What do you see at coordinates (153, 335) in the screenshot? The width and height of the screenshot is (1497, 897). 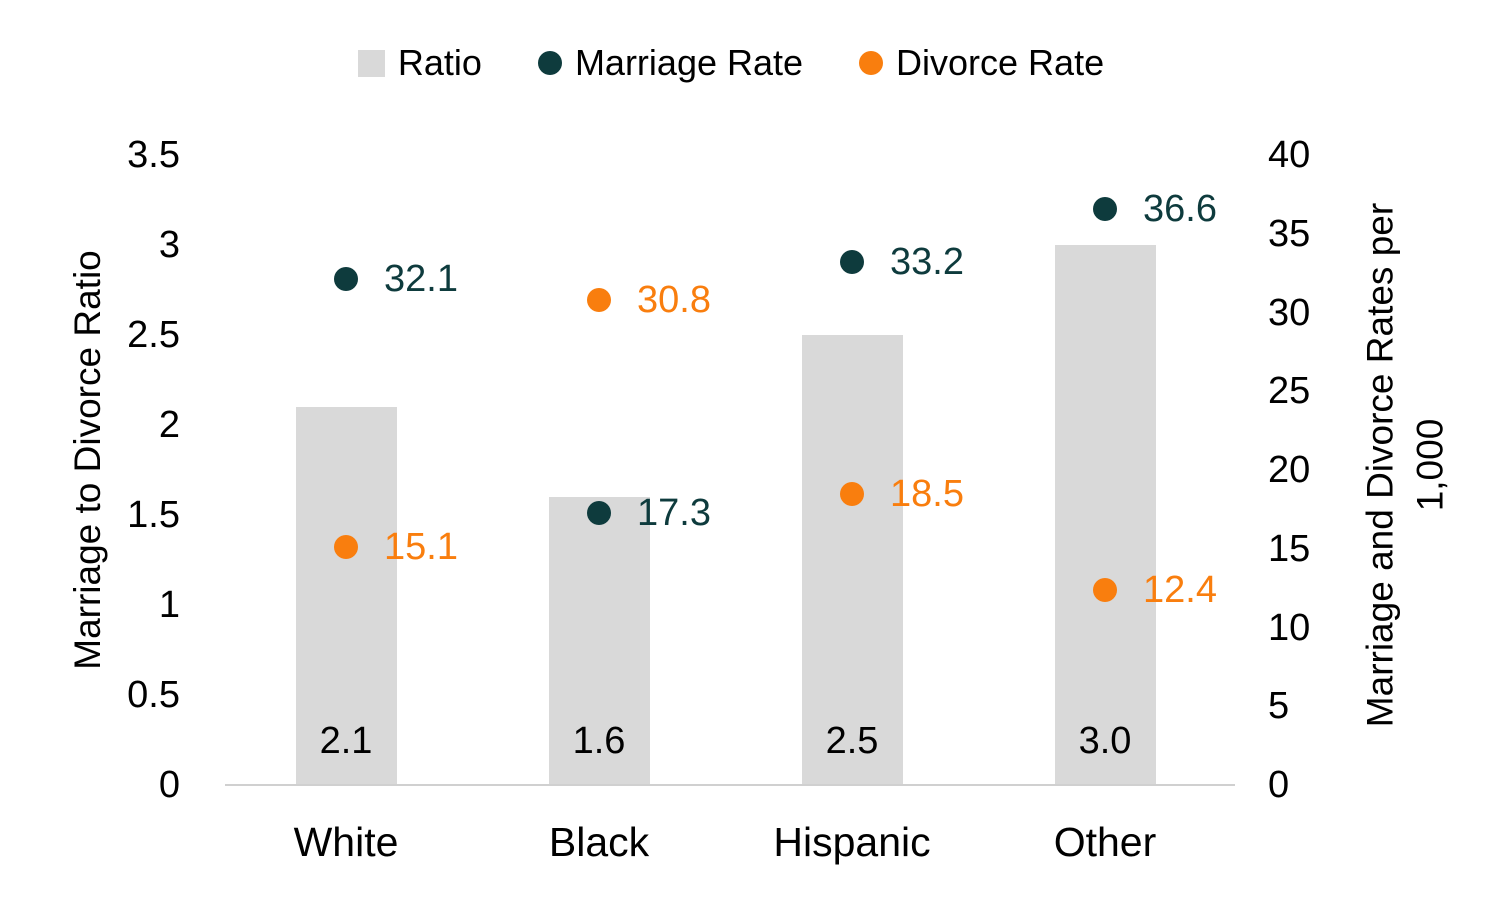 I see `y-axis-left-tick: 2.5` at bounding box center [153, 335].